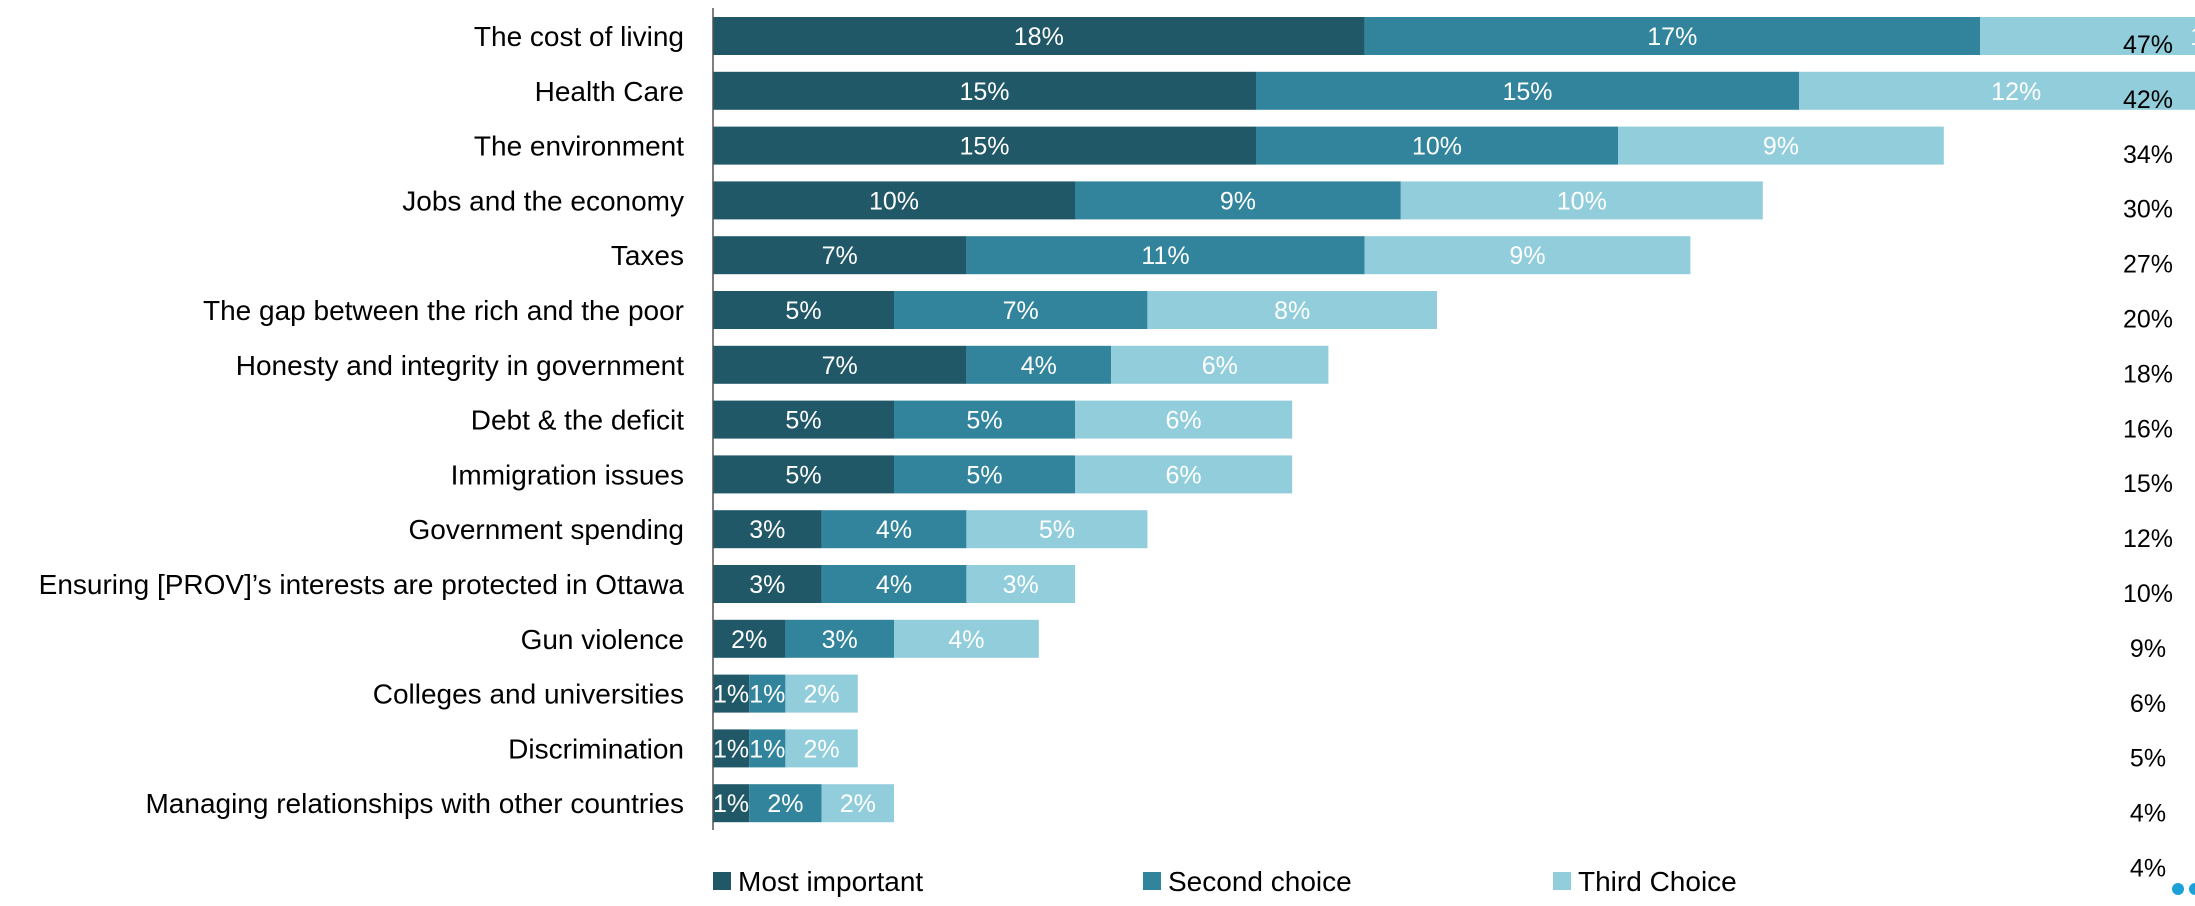 Image resolution: width=2195 pixels, height=906 pixels. What do you see at coordinates (647, 255) in the screenshot?
I see `category-label: Taxes` at bounding box center [647, 255].